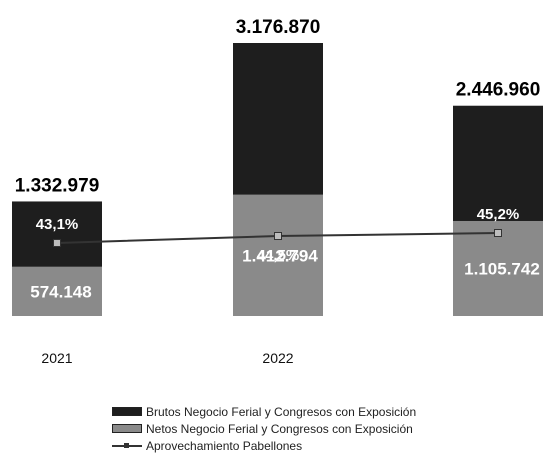 The height and width of the screenshot is (459, 546). What do you see at coordinates (127, 445) in the screenshot?
I see `legend-swatch-aprovechamiento` at bounding box center [127, 445].